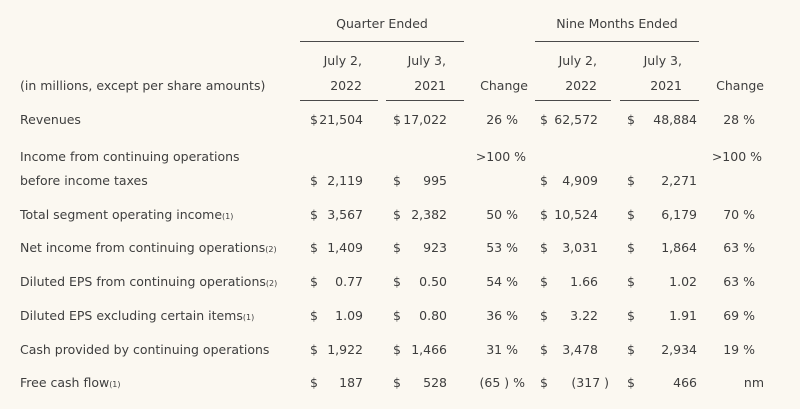 The image size is (800, 409). Describe the element at coordinates (666, 85) in the screenshot. I see `col-header-n-2021-line2: 2021` at that location.